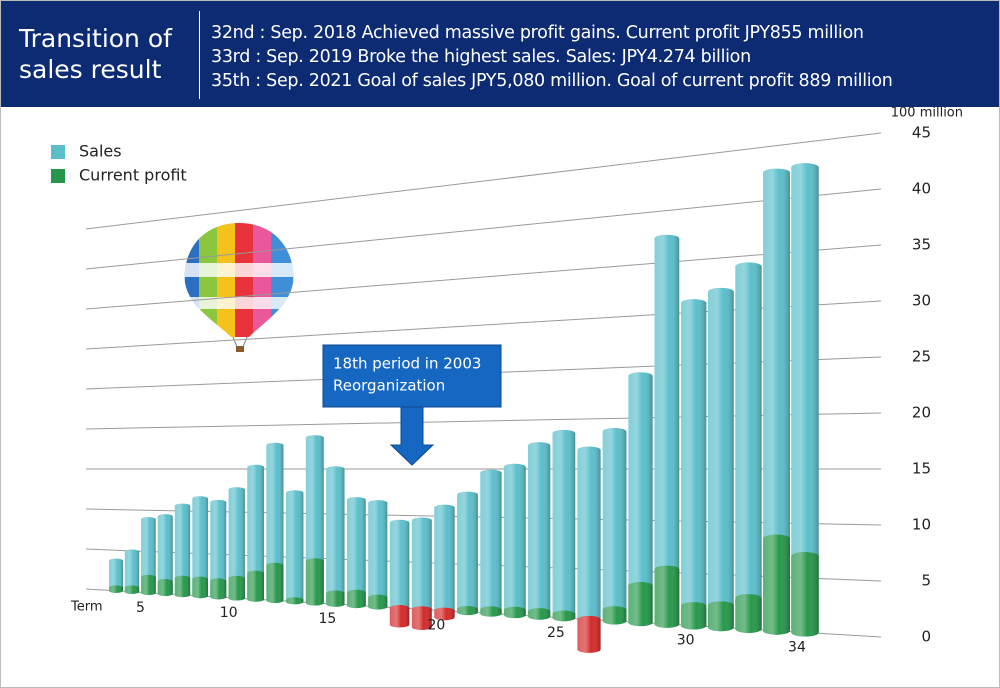 The image size is (1000, 688). I want to click on y-axis-label: 100 million, so click(927, 113).